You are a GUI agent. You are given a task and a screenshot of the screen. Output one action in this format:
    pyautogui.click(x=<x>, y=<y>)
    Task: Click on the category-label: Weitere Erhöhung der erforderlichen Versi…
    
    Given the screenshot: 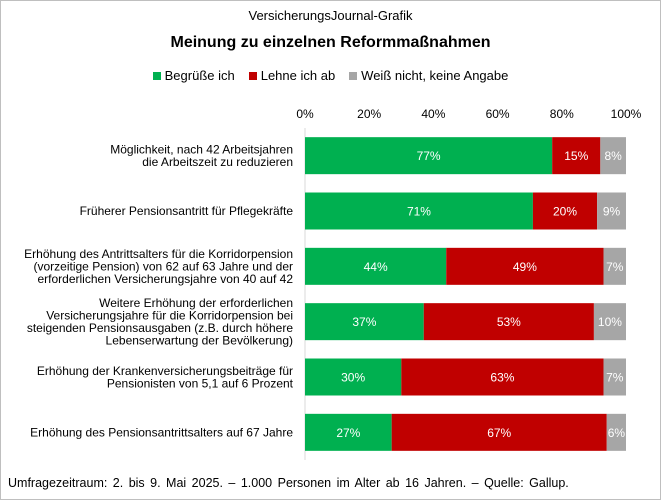 What is the action you would take?
    pyautogui.click(x=160, y=322)
    